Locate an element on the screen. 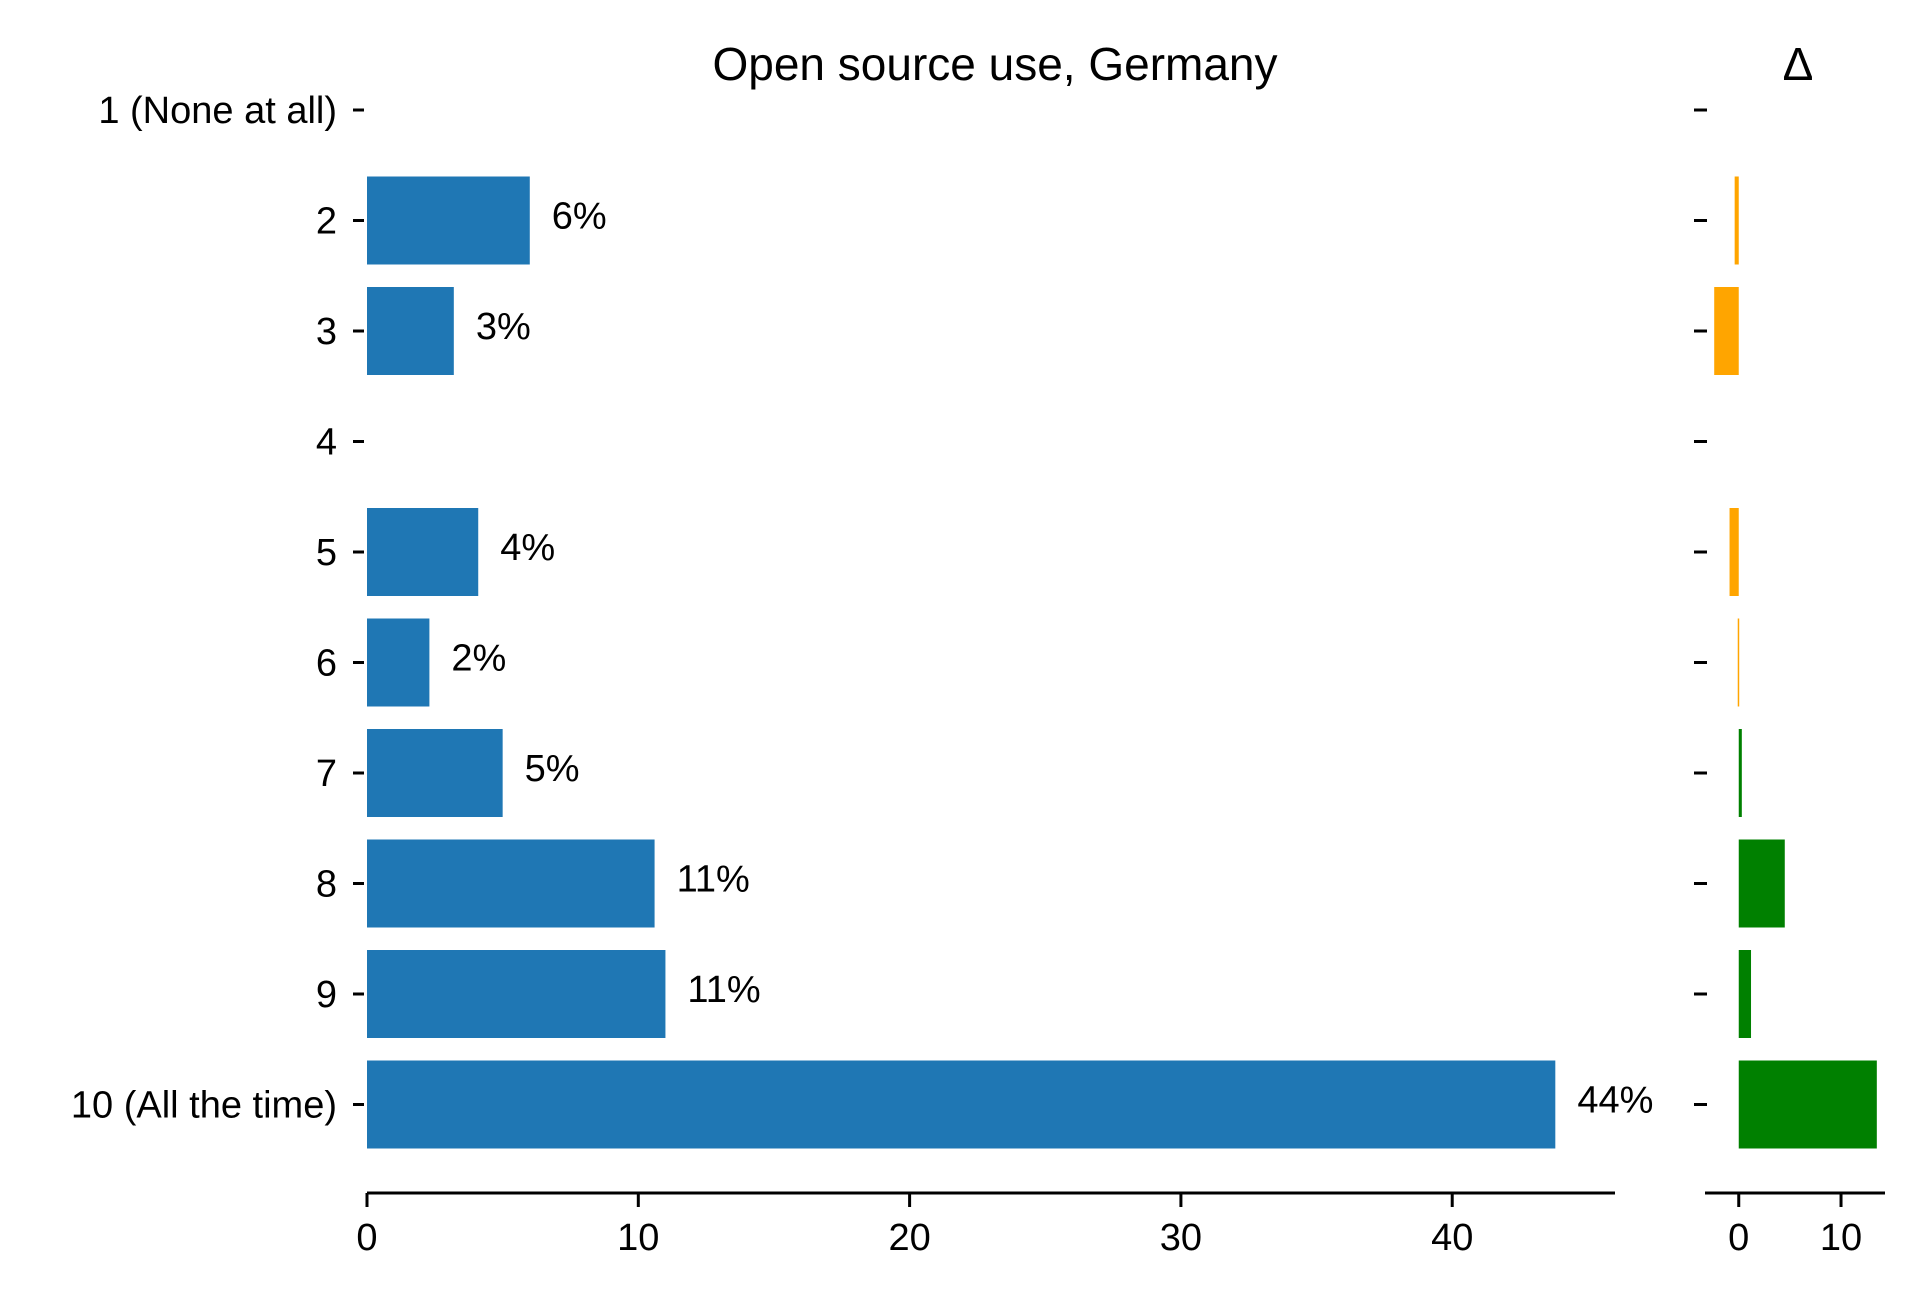  delta-x-tick-label: 10 is located at coordinates (1841, 1238).